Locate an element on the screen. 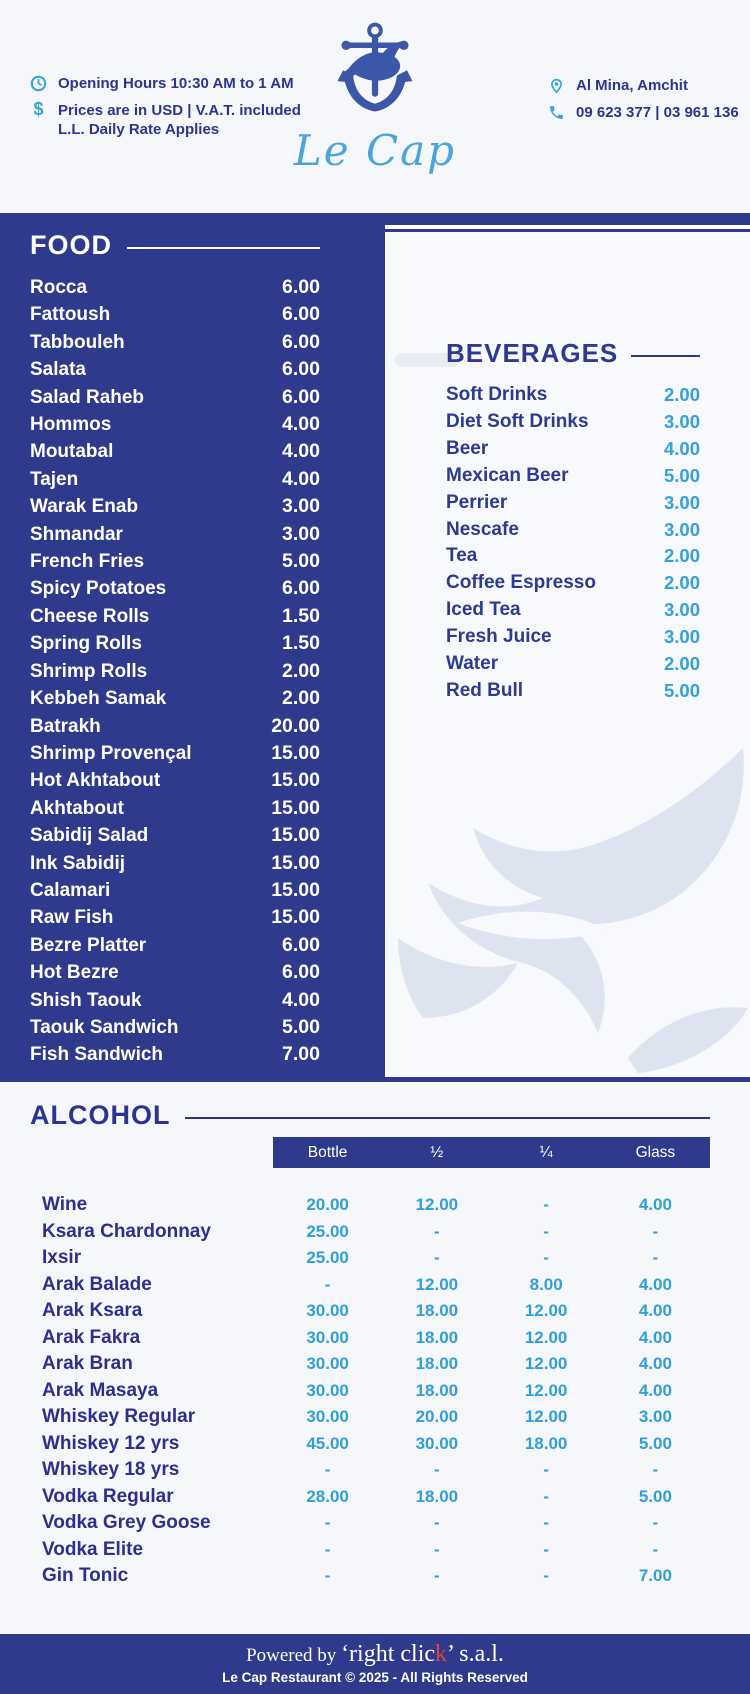  food-item-name: Spicy Potatoes is located at coordinates (98, 589).